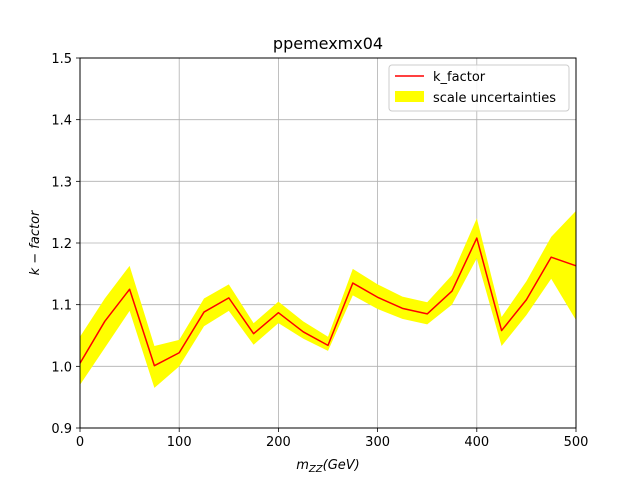 Image resolution: width=640 pixels, height=480 pixels. I want to click on legend-scale-uncertainties-label: scale uncertainties, so click(494, 98).